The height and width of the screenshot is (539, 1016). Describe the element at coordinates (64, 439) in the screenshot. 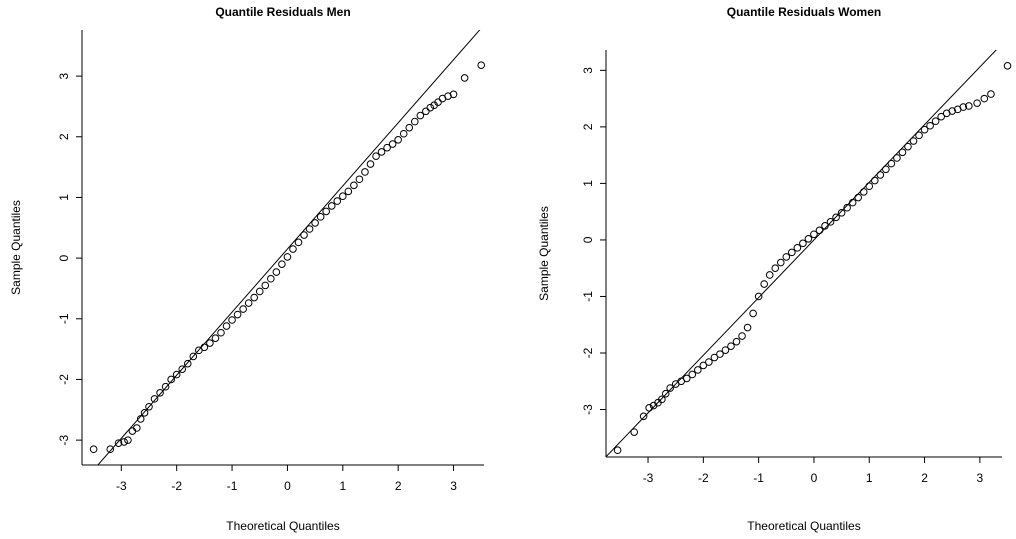

I see `y-tick-label: -3` at that location.